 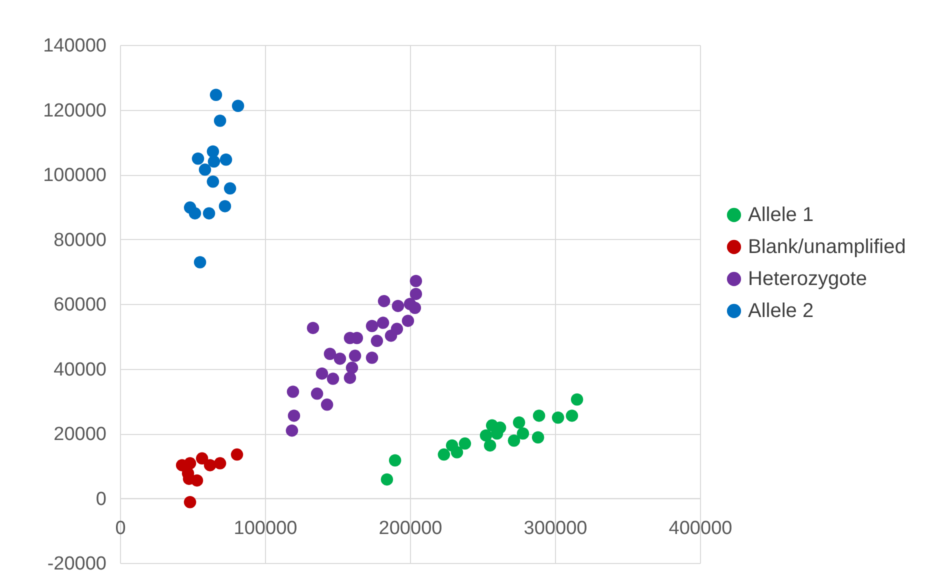 I want to click on legend-label: Blank/unamplified, so click(x=827, y=247).